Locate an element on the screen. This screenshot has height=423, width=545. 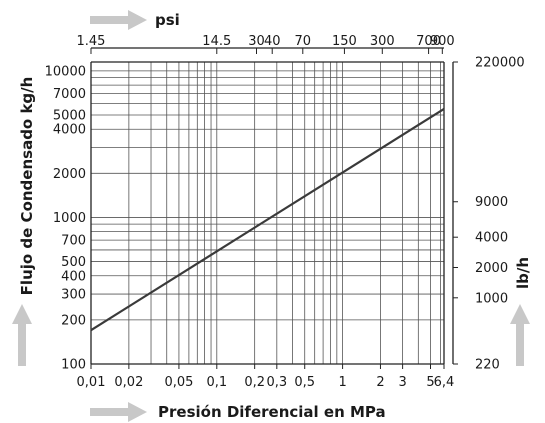
lbh-tick-label: 220 is located at coordinates (487, 365).